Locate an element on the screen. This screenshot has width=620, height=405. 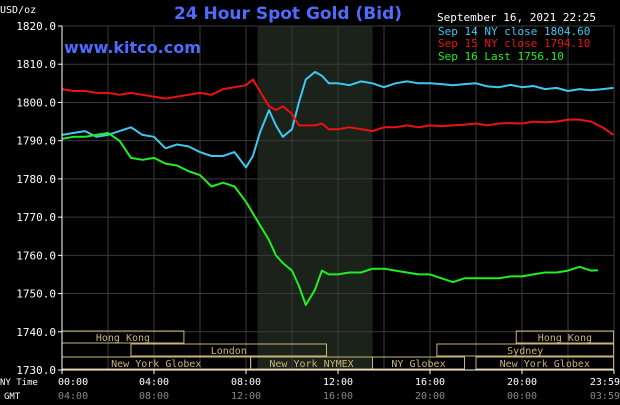
y-tick-label: 1780.0 is located at coordinates (36, 179).